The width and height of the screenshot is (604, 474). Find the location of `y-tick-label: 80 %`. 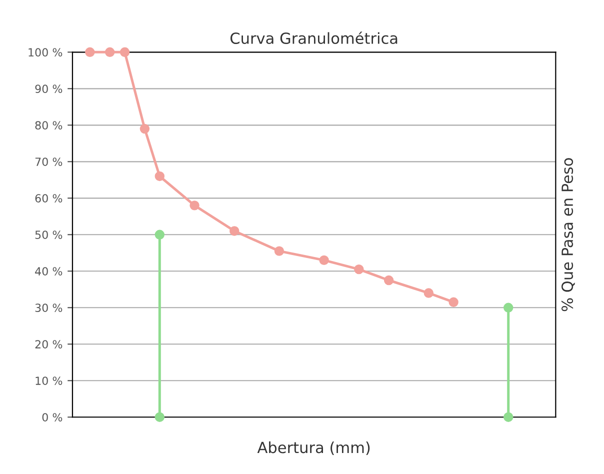

y-tick-label: 80 % is located at coordinates (48, 125).